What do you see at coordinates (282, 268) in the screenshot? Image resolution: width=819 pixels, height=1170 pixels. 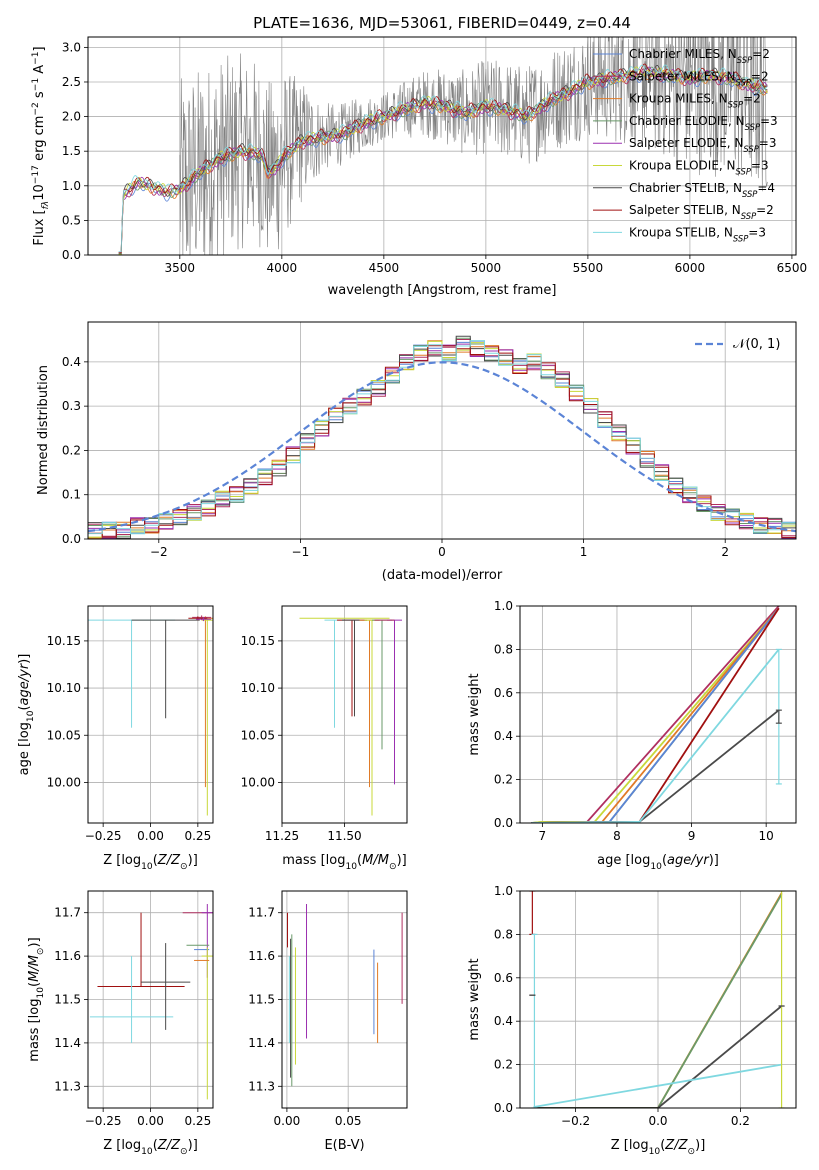 I see `x-tick-label: 4000` at bounding box center [282, 268].